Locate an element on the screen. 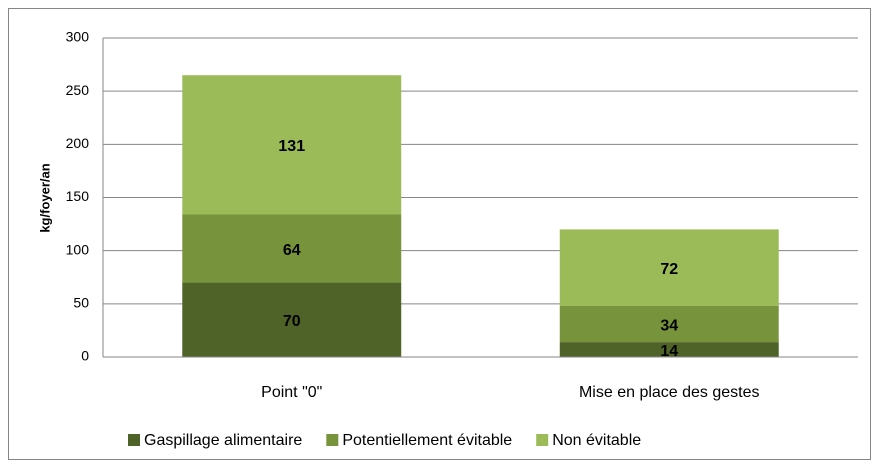 This screenshot has width=879, height=473. x-tick-label: Point "0" is located at coordinates (291, 392).